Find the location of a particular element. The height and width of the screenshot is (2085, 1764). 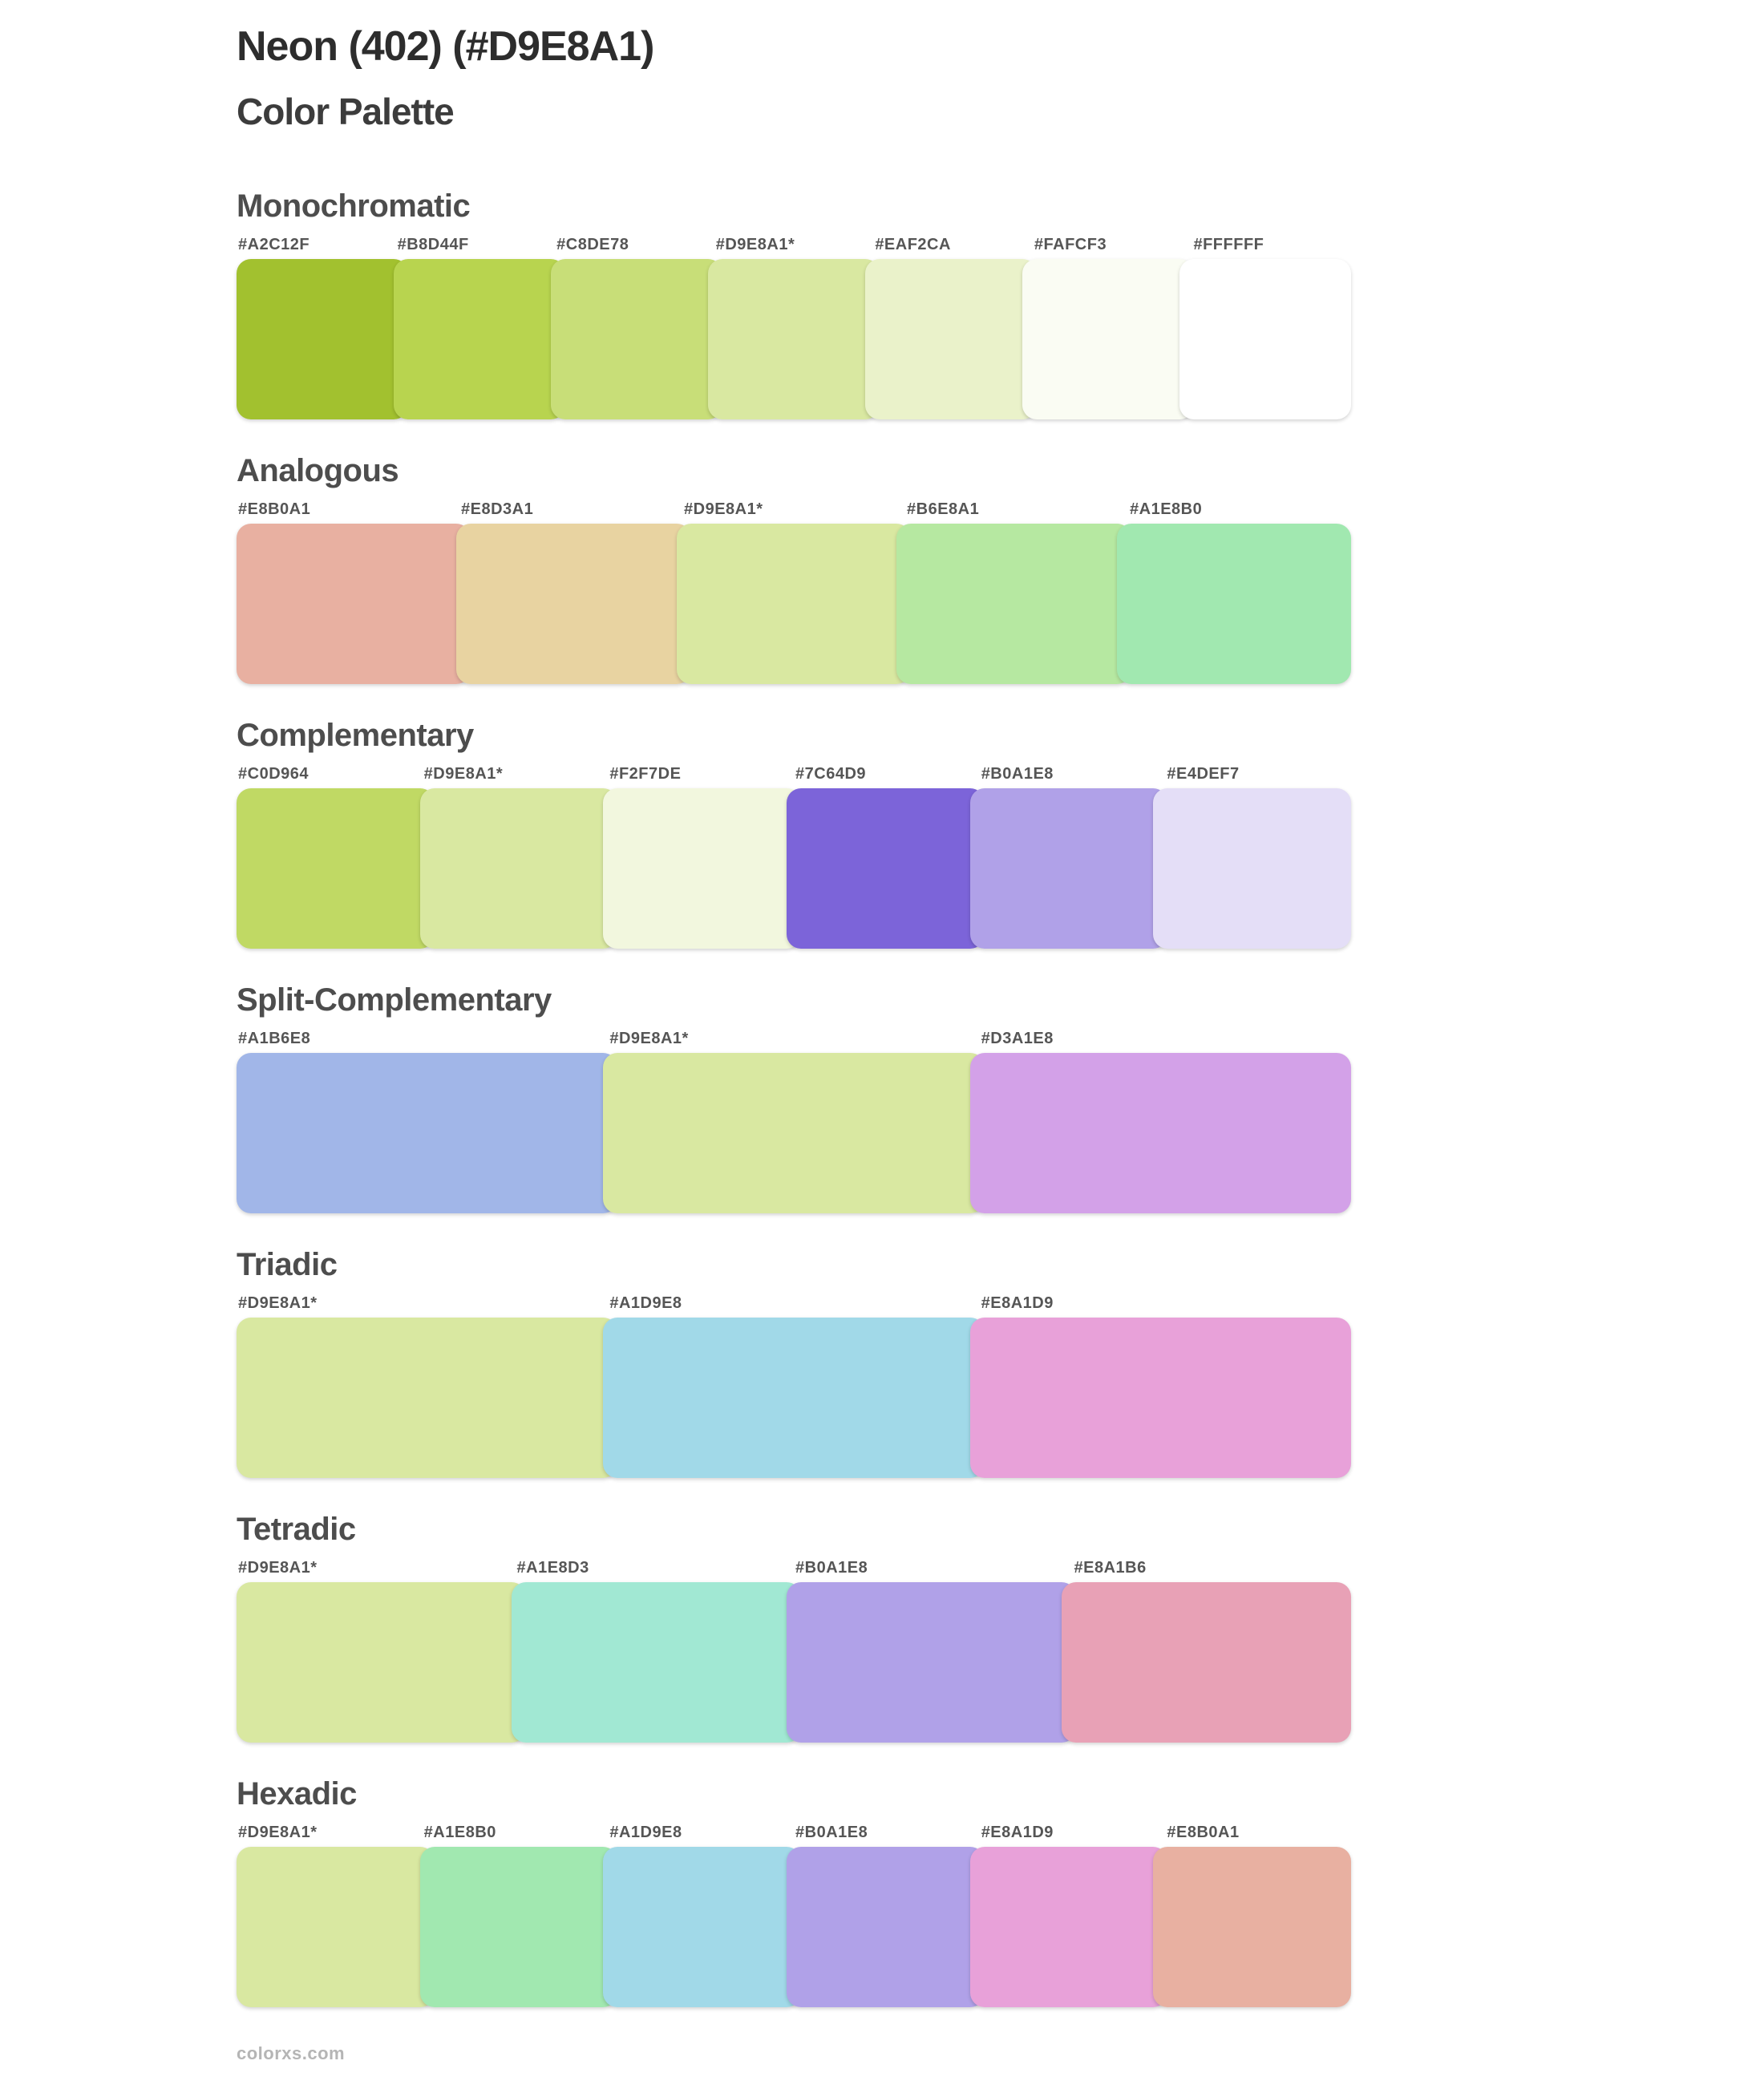

palette-section: Tetradic #D9E8A1* #A1E8D3 #B0A1E8 #E8A1B6 is located at coordinates (794, 1626).